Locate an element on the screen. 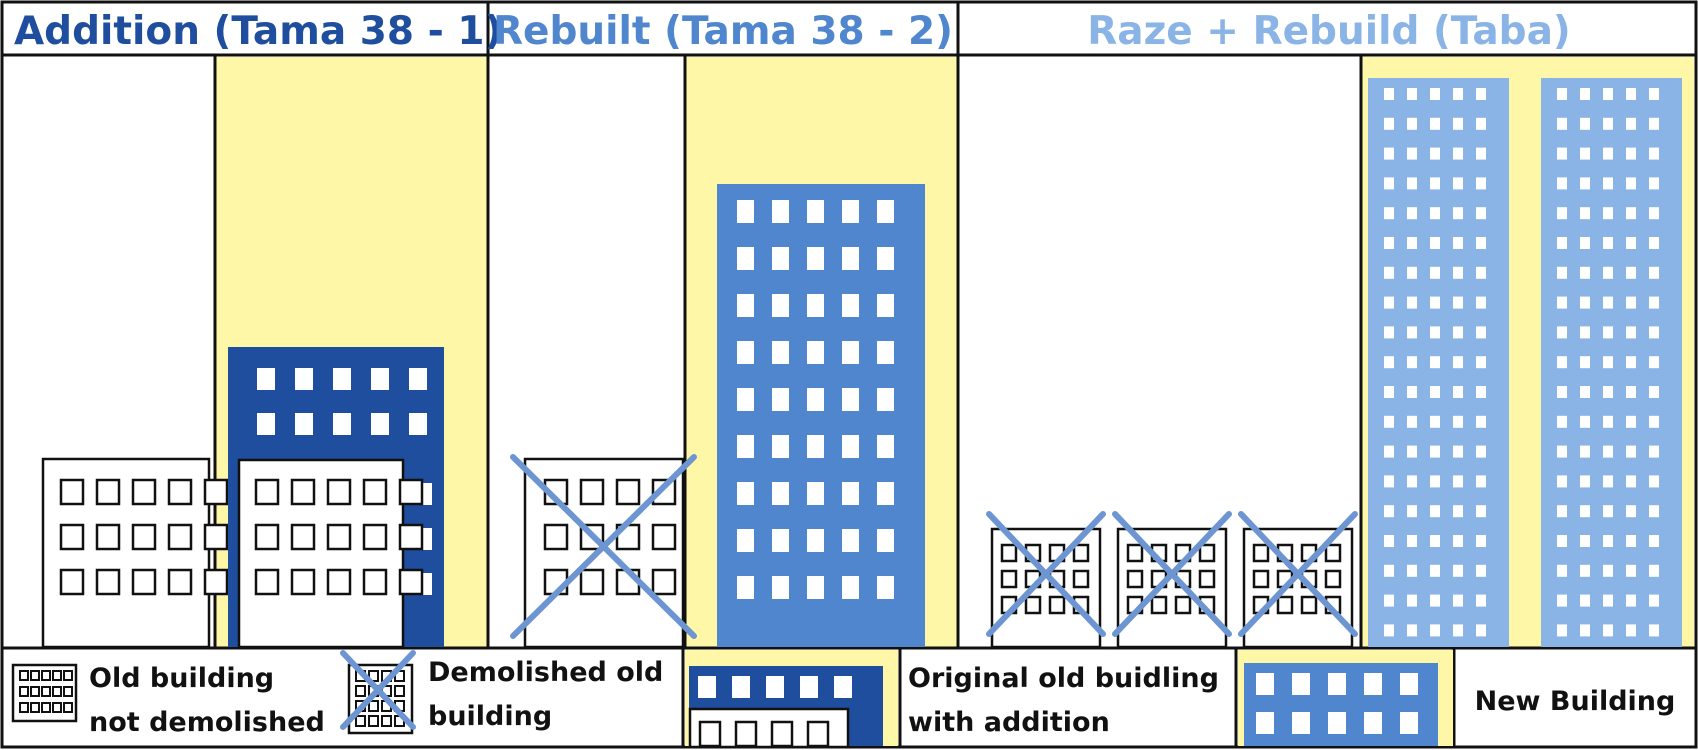 This screenshot has width=1698, height=750. cross-line is located at coordinates (603, 546).